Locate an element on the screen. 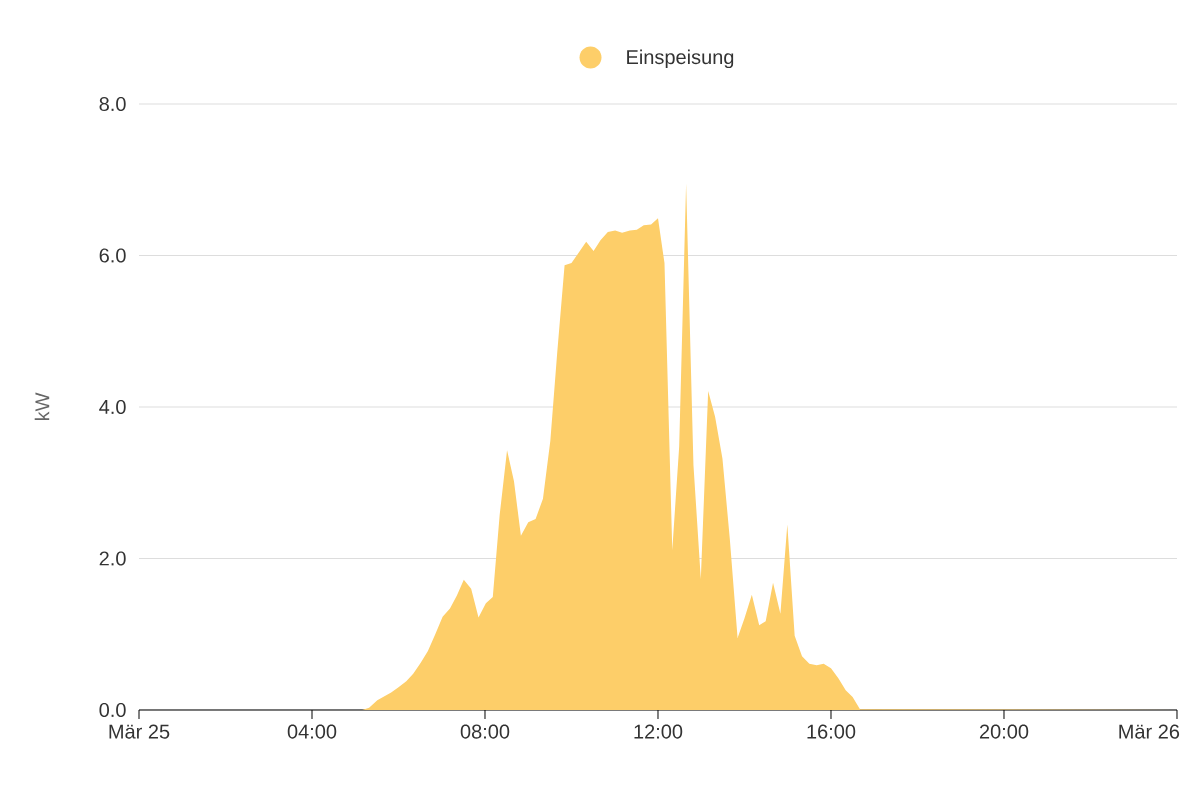  y-tick-label: 8.0 is located at coordinates (112, 104).